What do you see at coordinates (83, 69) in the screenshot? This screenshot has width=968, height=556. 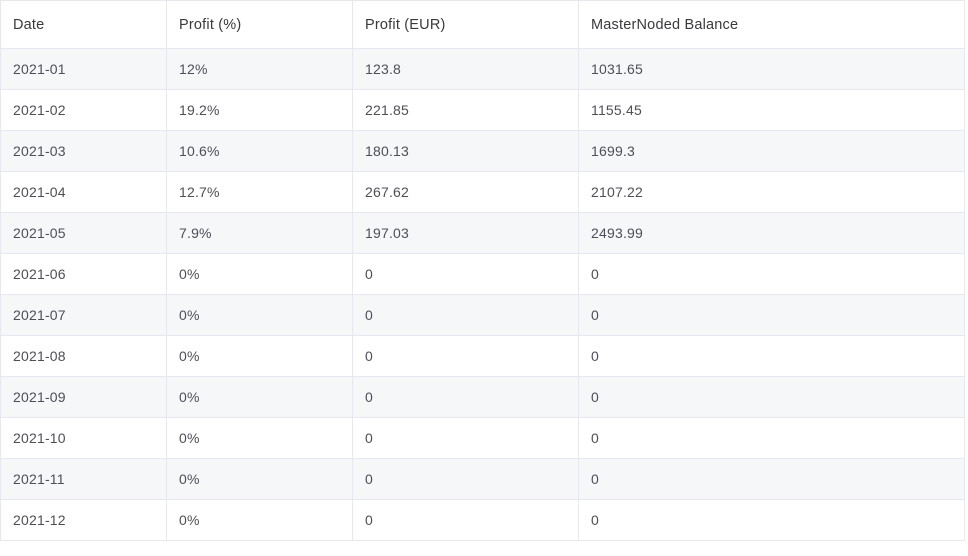 I see `cell-date: 2021-01` at bounding box center [83, 69].